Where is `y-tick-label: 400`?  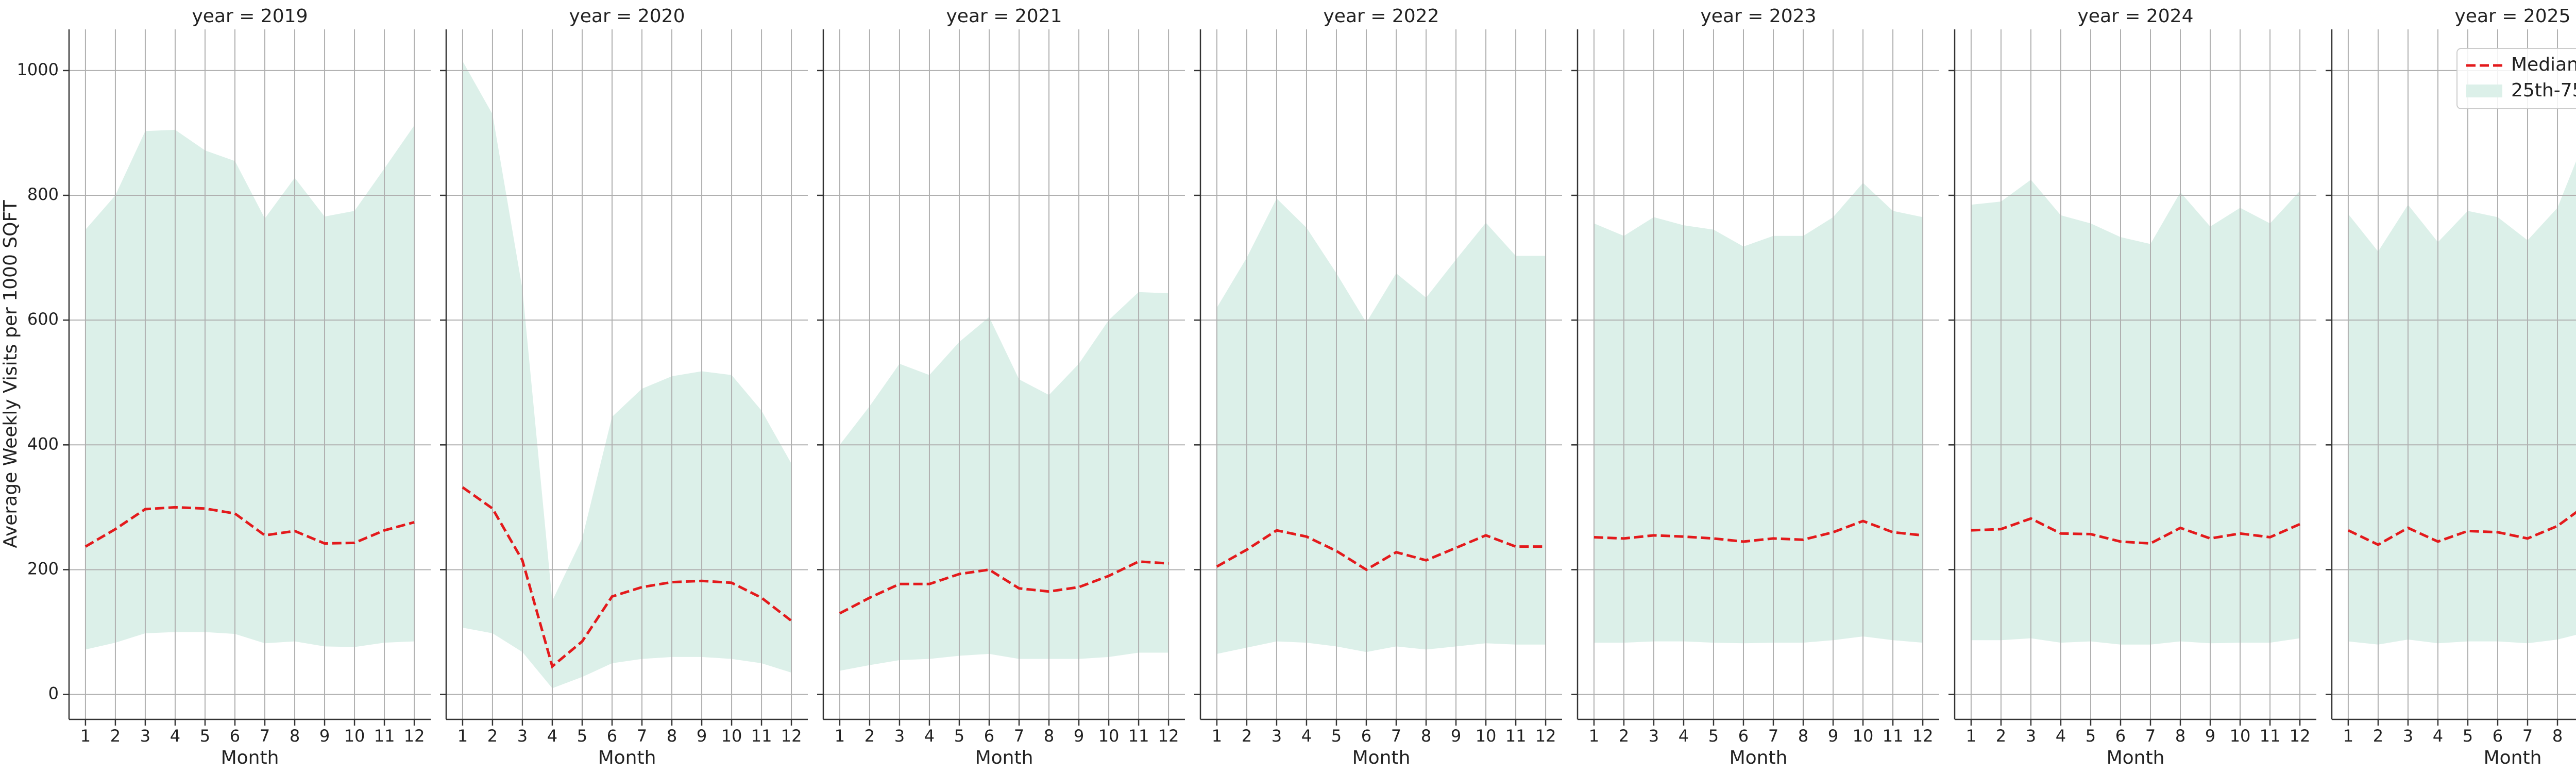 y-tick-label: 400 is located at coordinates (43, 443).